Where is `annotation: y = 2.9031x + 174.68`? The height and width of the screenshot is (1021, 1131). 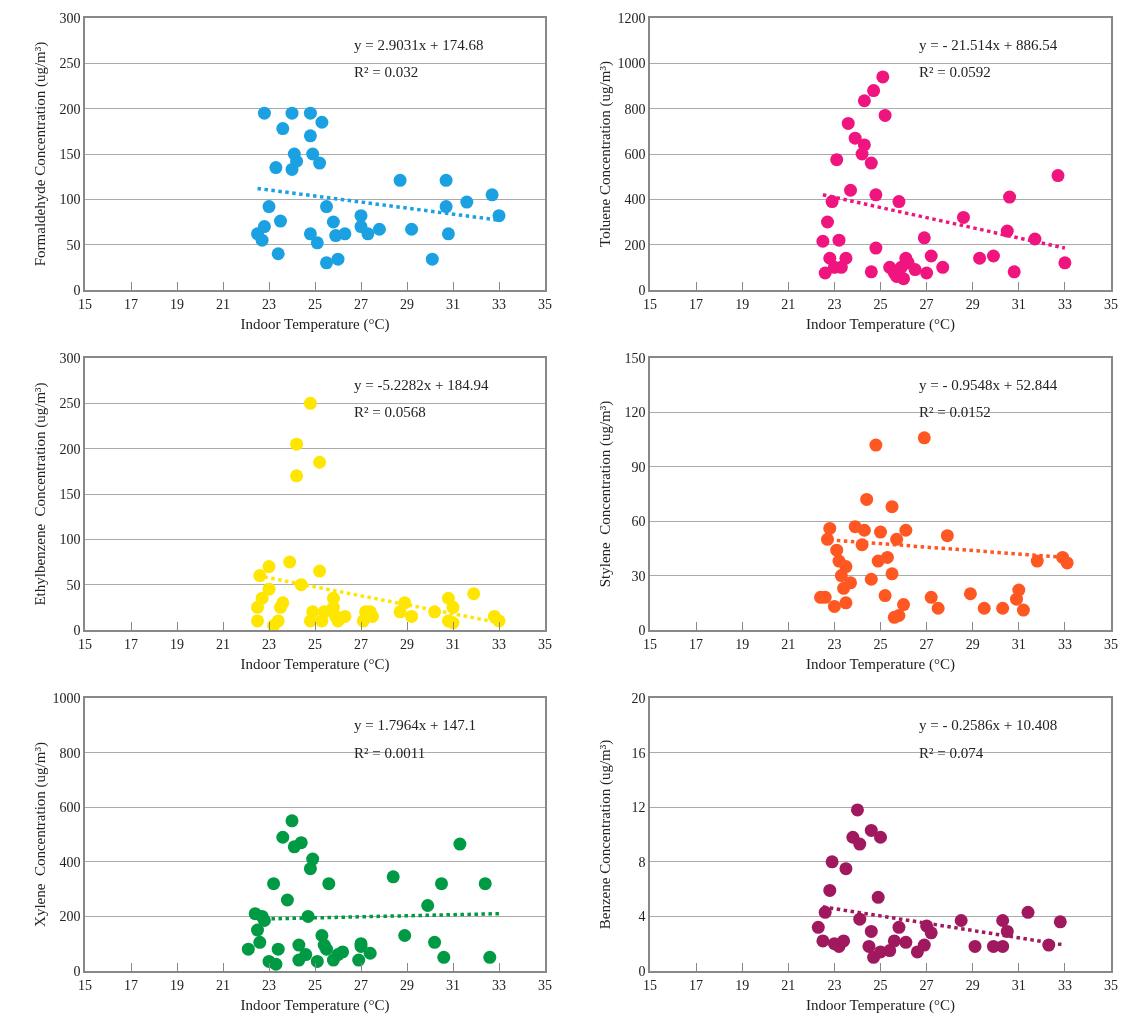 annotation: y = 2.9031x + 174.68 is located at coordinates (419, 45).